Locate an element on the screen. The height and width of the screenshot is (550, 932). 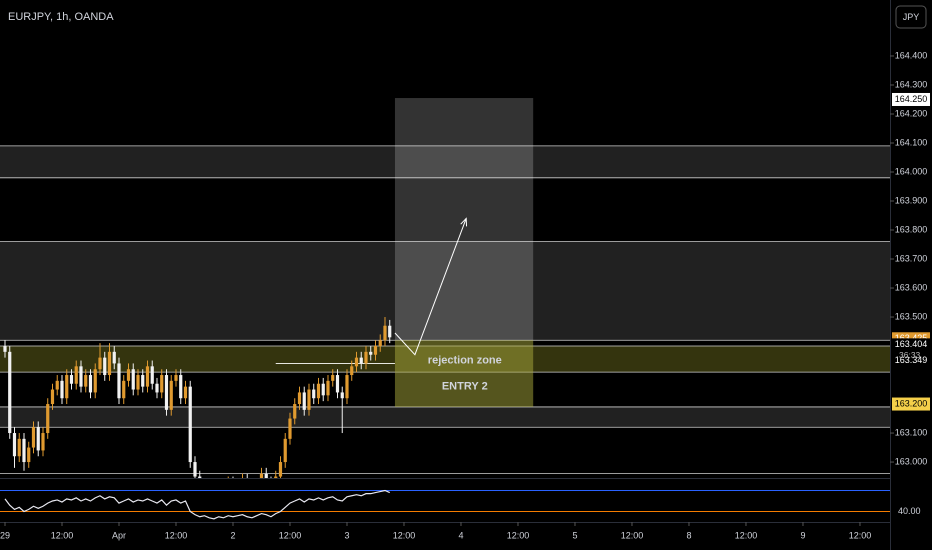
y-tick-label: 163.700 is located at coordinates (911, 258).